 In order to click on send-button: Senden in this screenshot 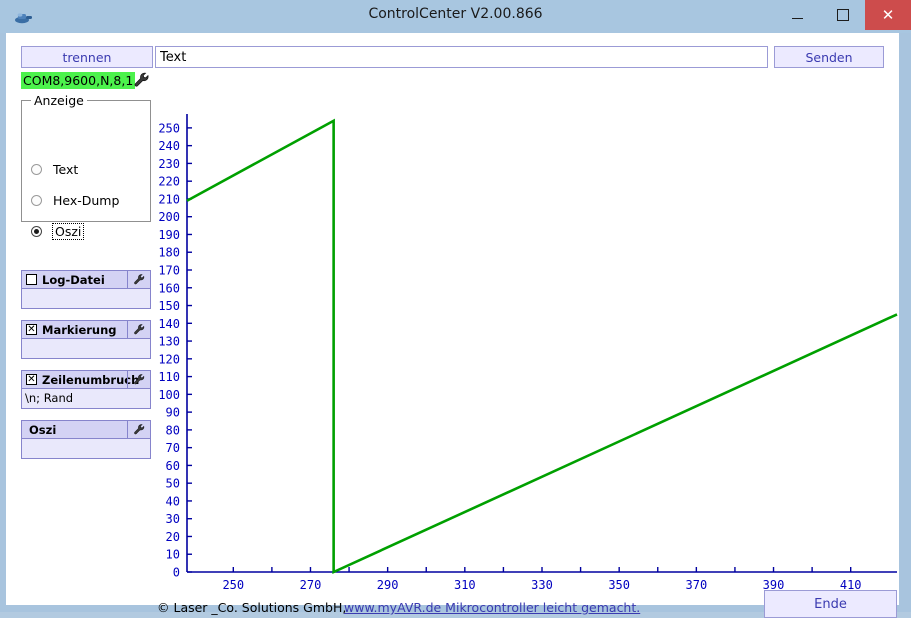, I will do `click(829, 57)`.